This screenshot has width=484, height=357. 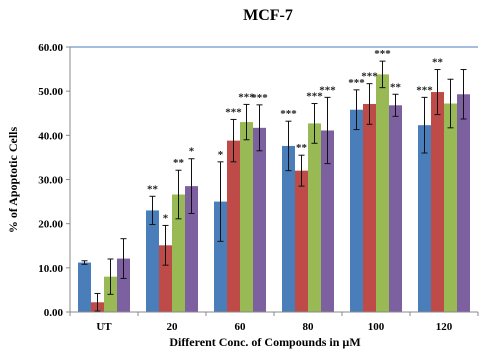 What do you see at coordinates (50, 136) in the screenshot?
I see `y-tick-label: 40.00` at bounding box center [50, 136].